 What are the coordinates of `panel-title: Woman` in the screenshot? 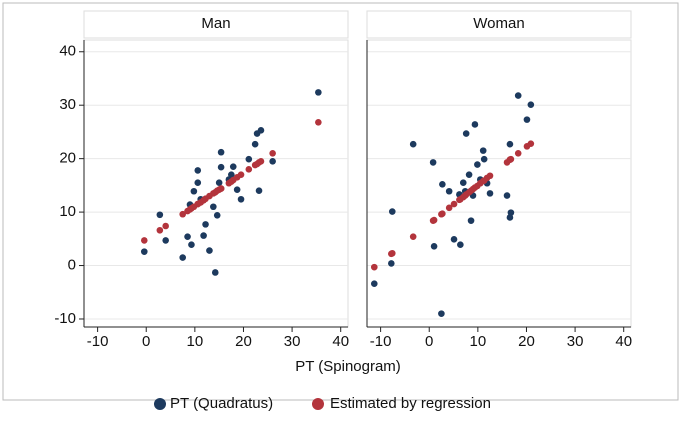 It's located at (498, 23).